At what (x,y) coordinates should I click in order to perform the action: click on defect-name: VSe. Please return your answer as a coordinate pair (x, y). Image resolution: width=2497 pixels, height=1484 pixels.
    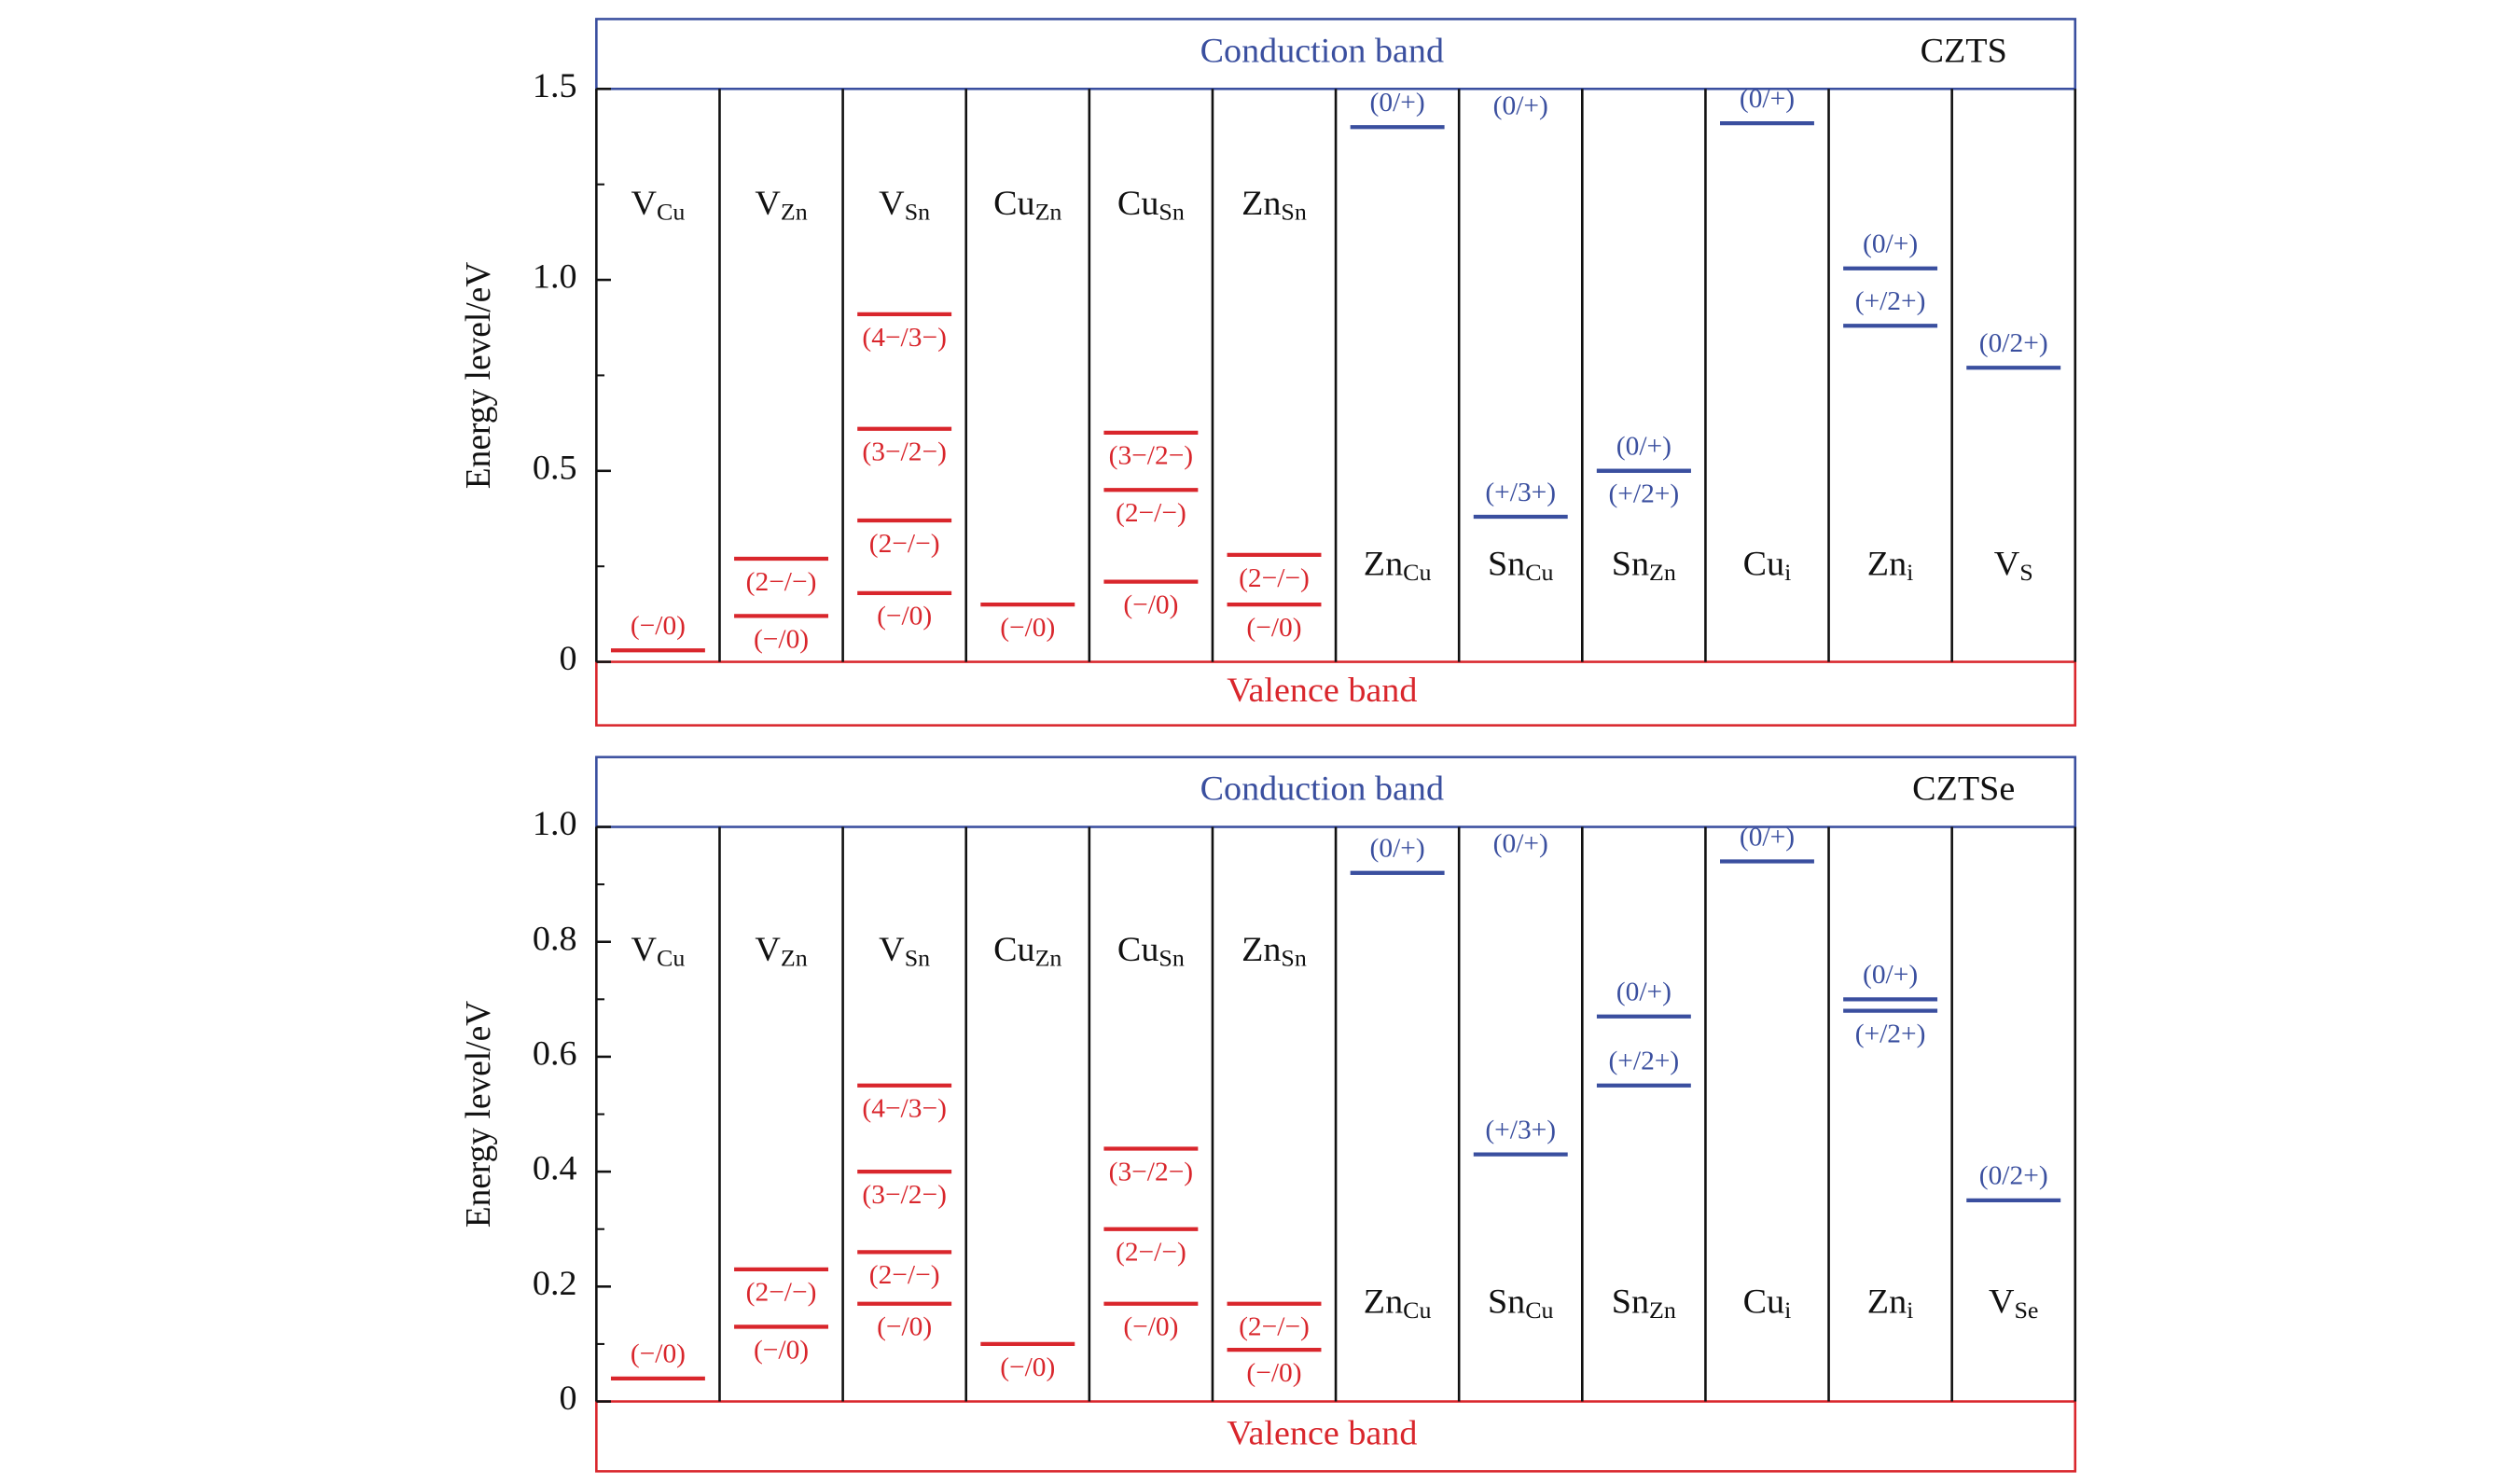
    Looking at the image, I should click on (2014, 1303).